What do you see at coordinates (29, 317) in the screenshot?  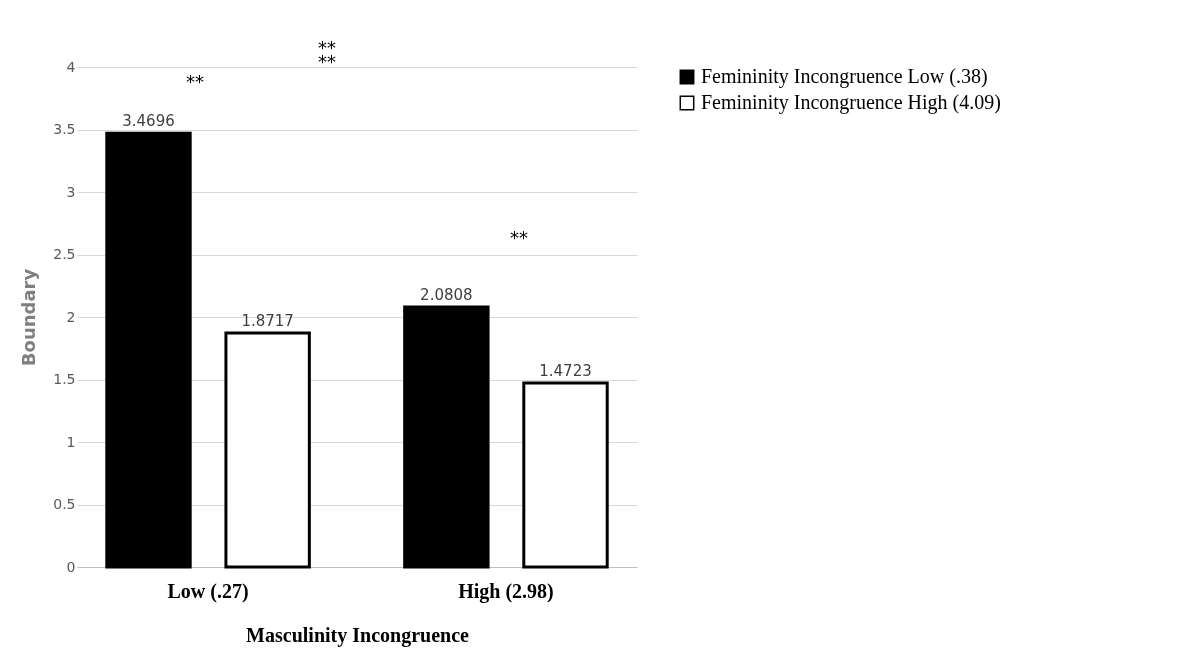 I see `y-axis-title: Boundary` at bounding box center [29, 317].